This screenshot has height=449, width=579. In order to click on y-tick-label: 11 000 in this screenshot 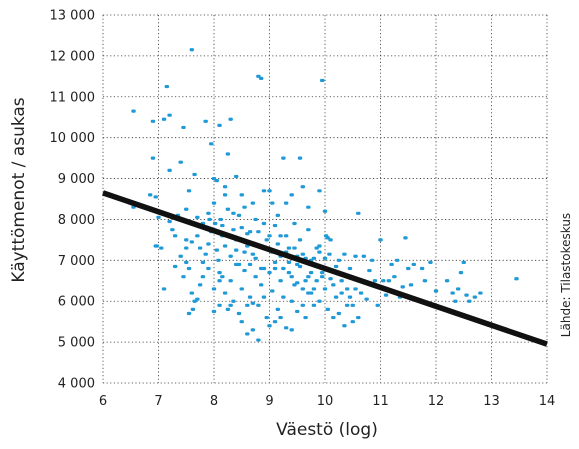, I will do `click(73, 97)`.